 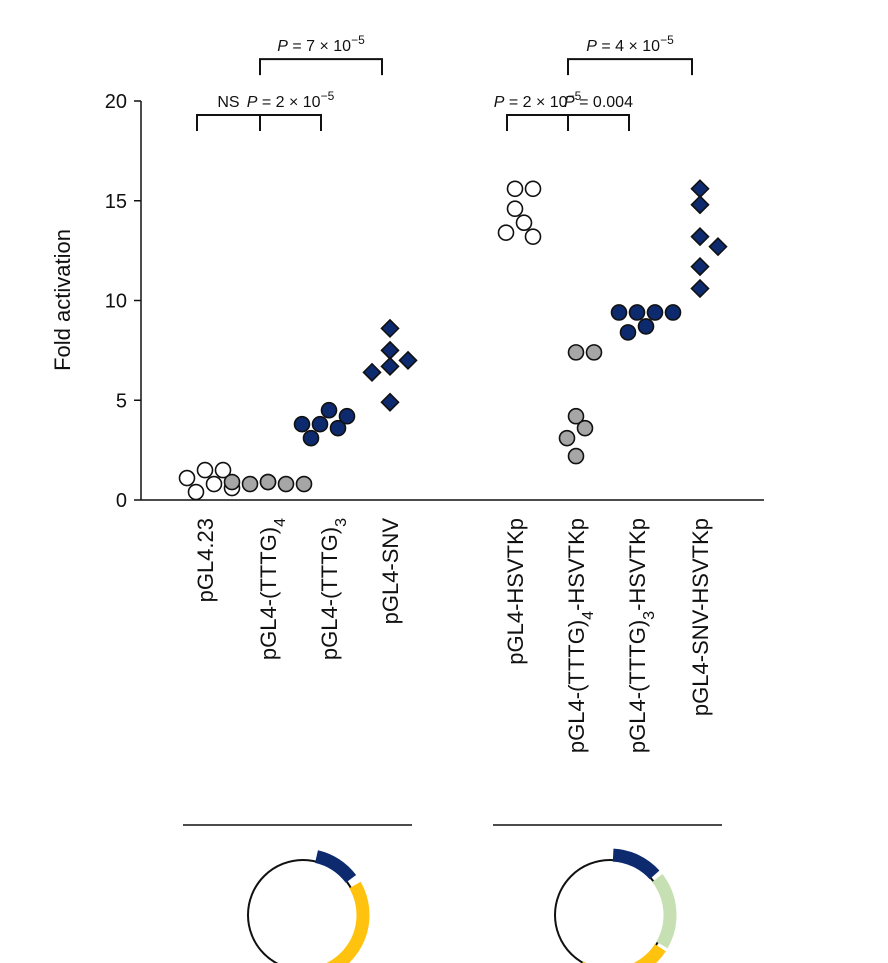 What do you see at coordinates (116, 102) in the screenshot?
I see `y-tick-label: 20` at bounding box center [116, 102].